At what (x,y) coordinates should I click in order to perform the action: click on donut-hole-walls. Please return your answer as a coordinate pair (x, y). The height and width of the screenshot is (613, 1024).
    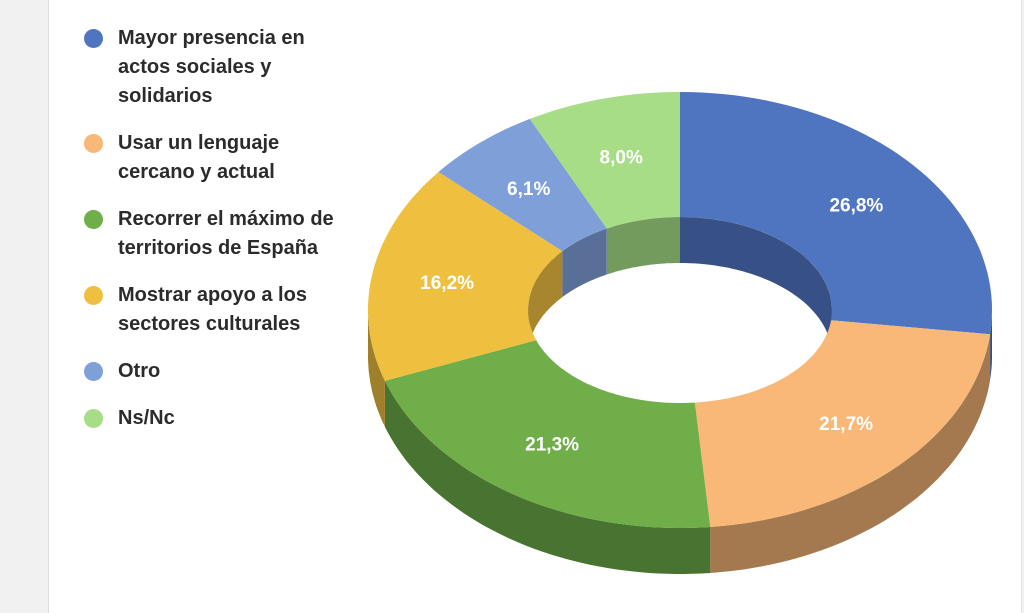
    Looking at the image, I should click on (680, 310).